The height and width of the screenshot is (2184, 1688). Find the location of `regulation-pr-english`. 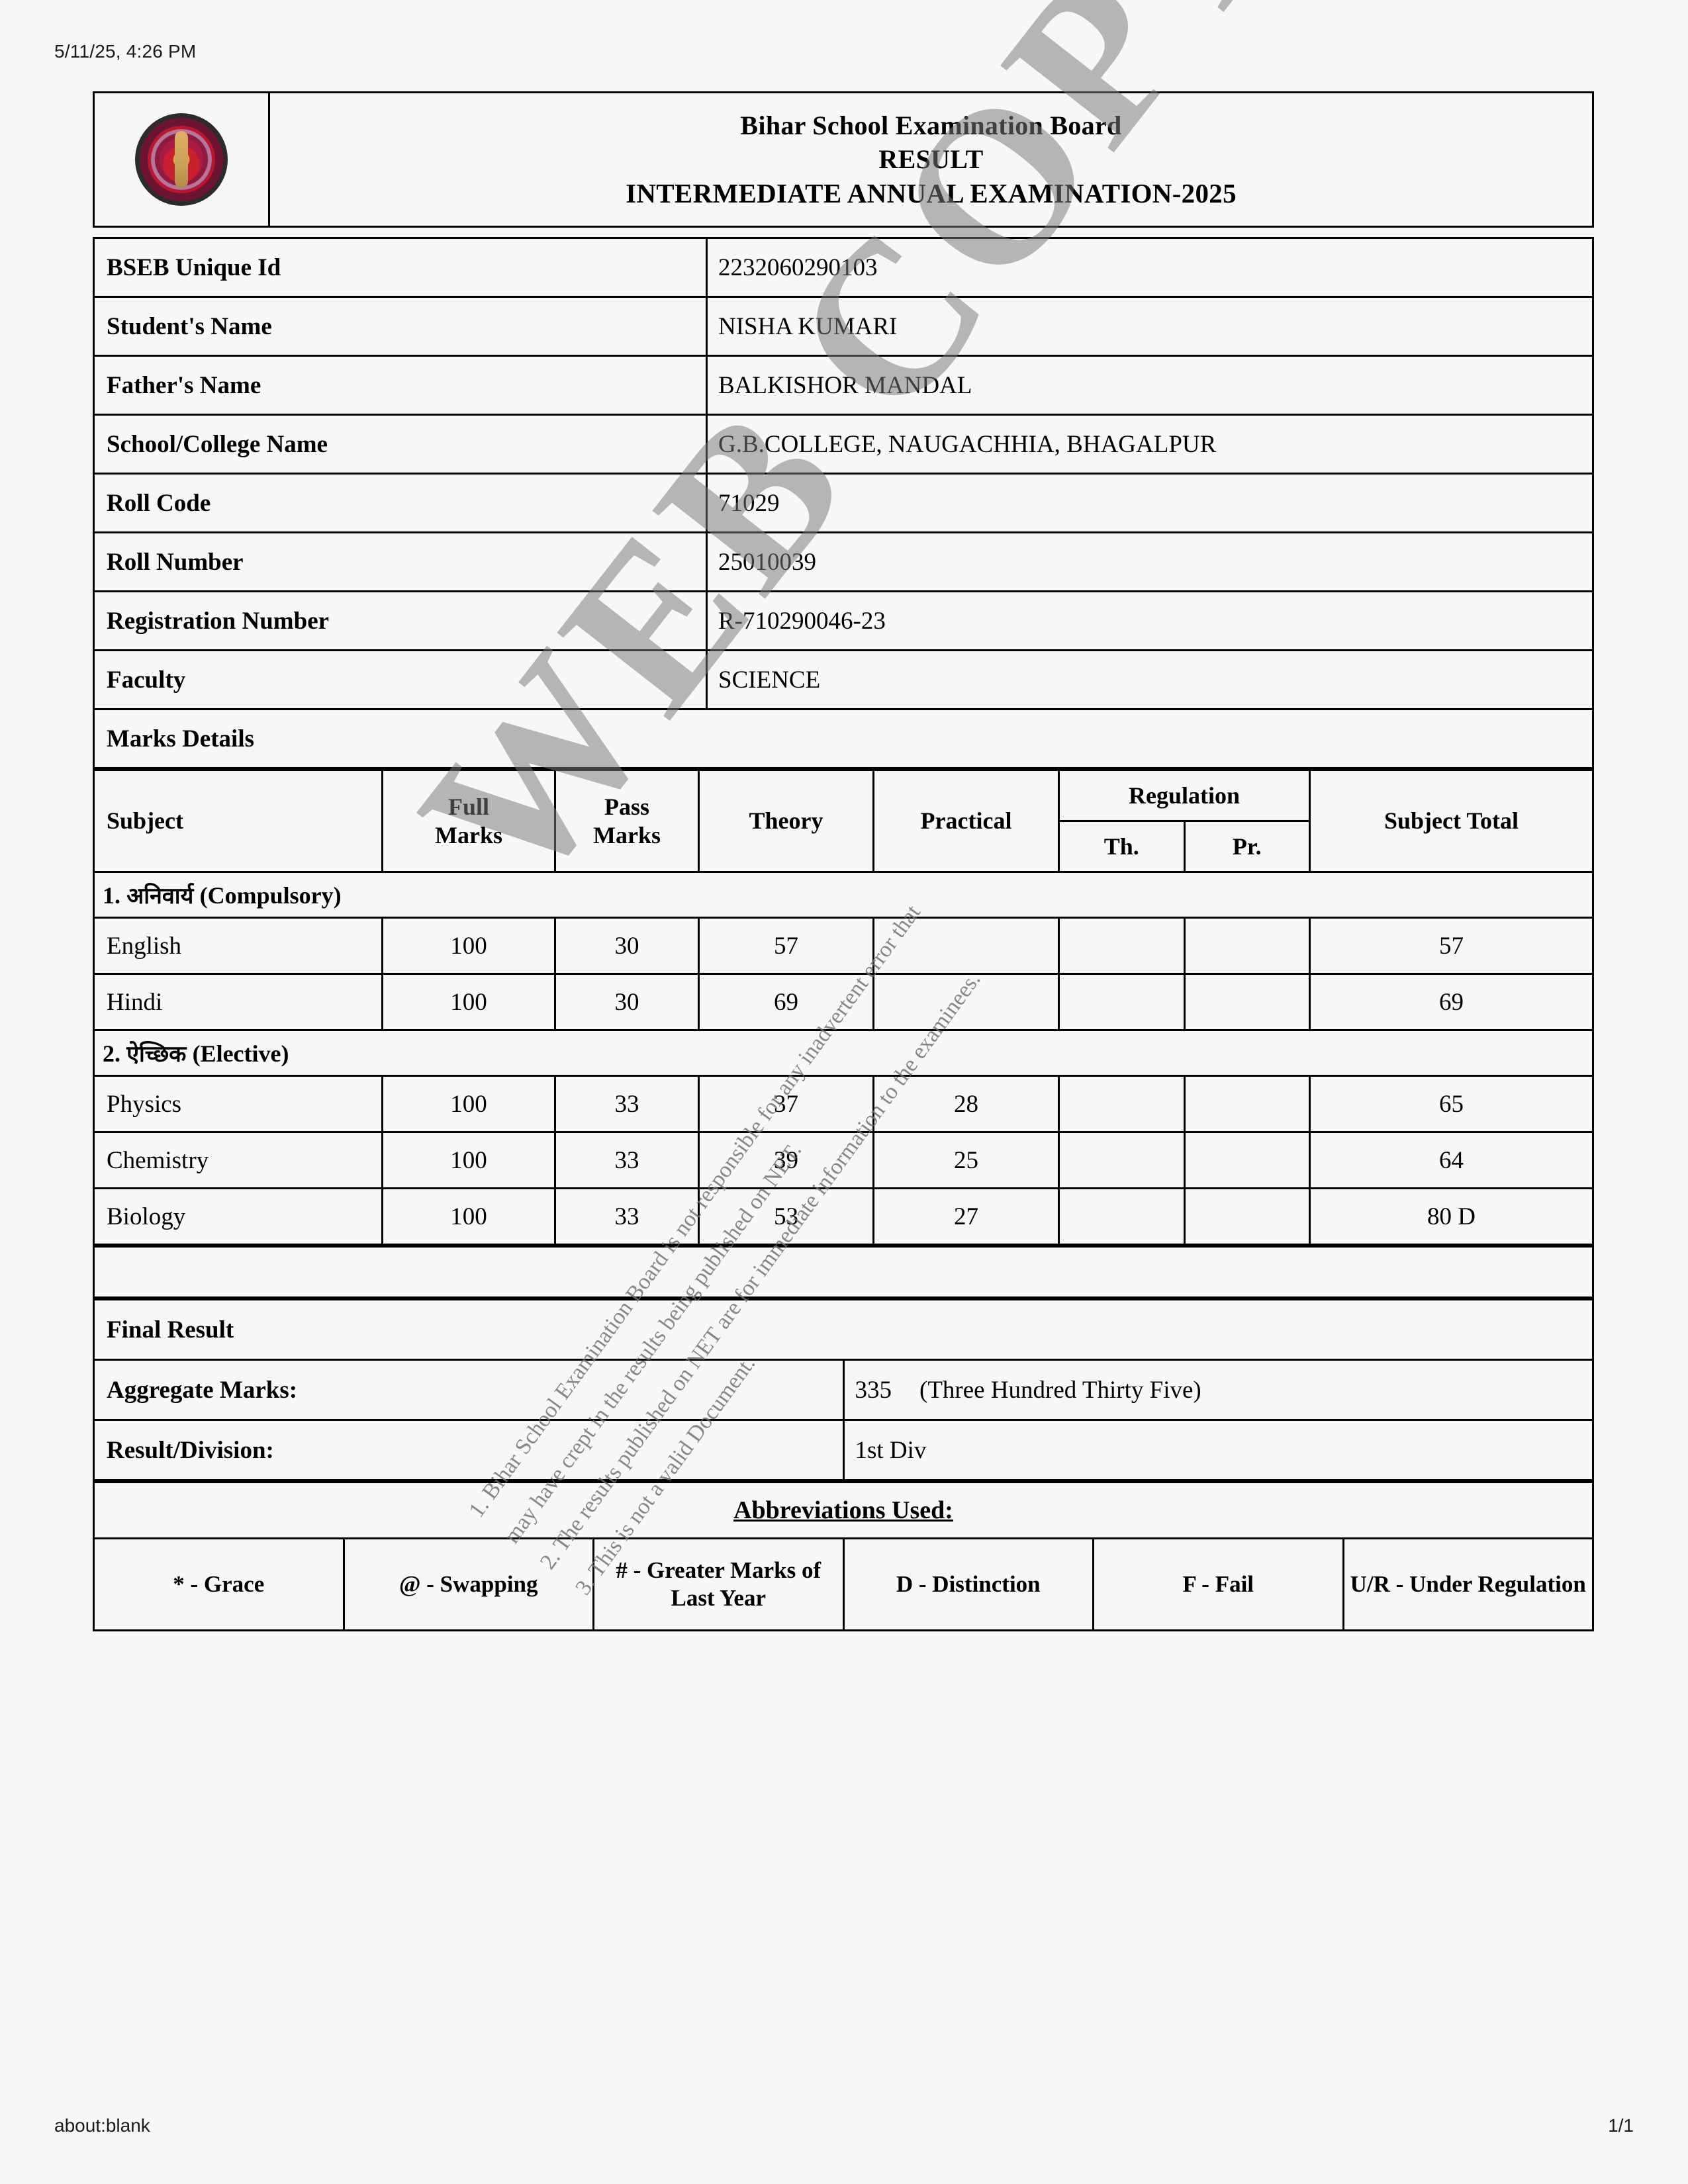

regulation-pr-english is located at coordinates (1247, 946).